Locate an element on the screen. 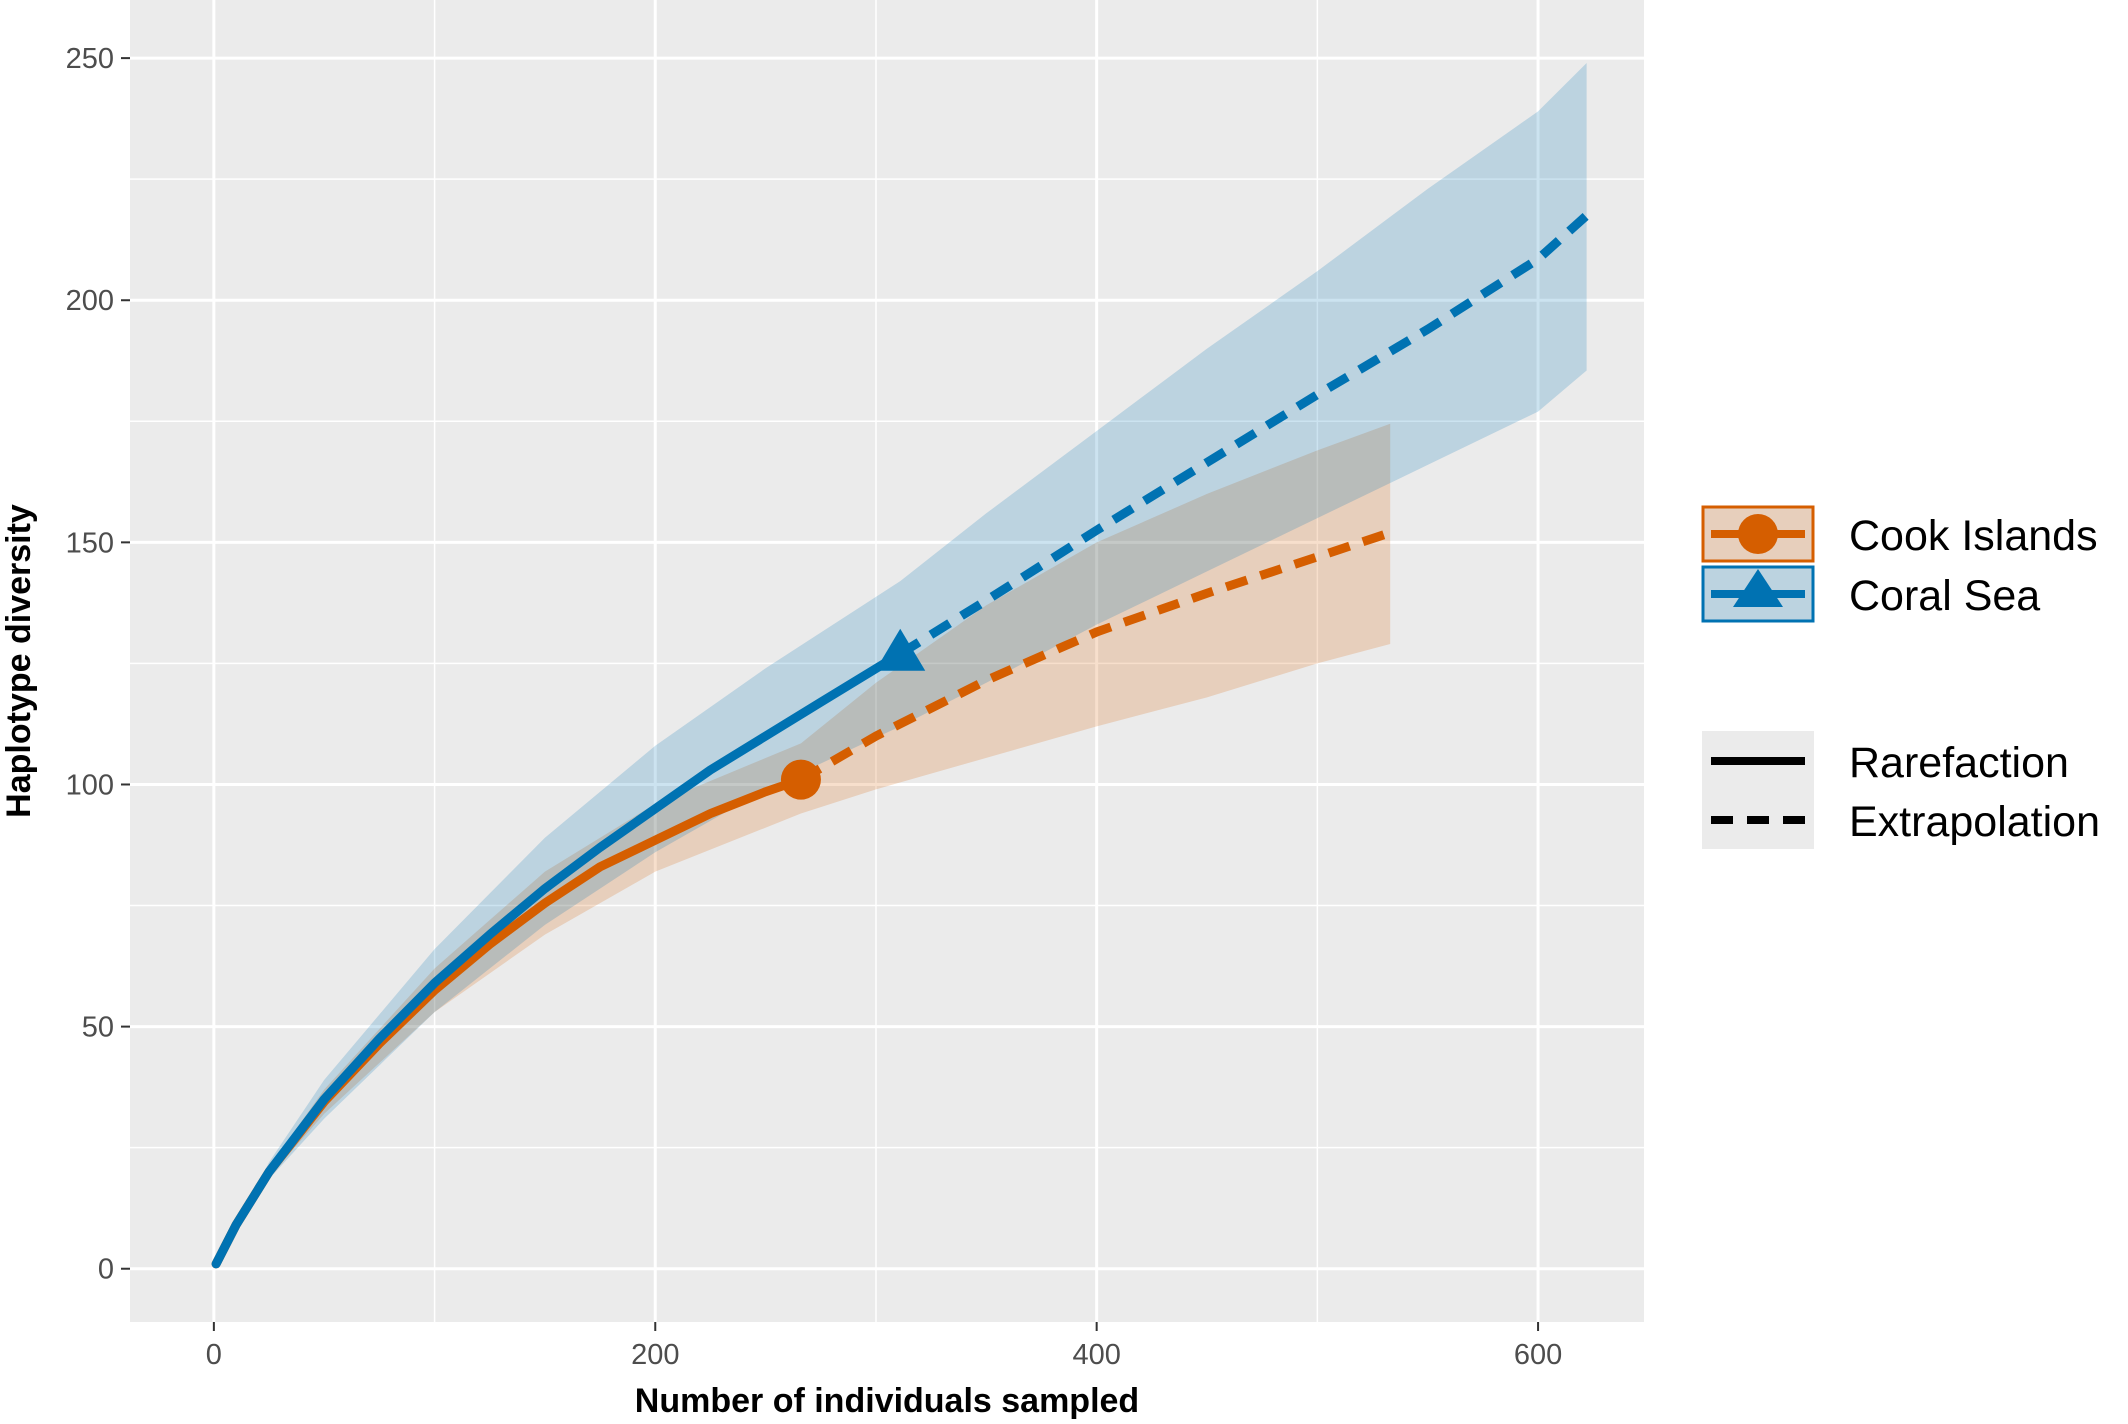 This screenshot has height=1424, width=2128. legend-label-extrapolation: Extrapolation is located at coordinates (1974, 822).